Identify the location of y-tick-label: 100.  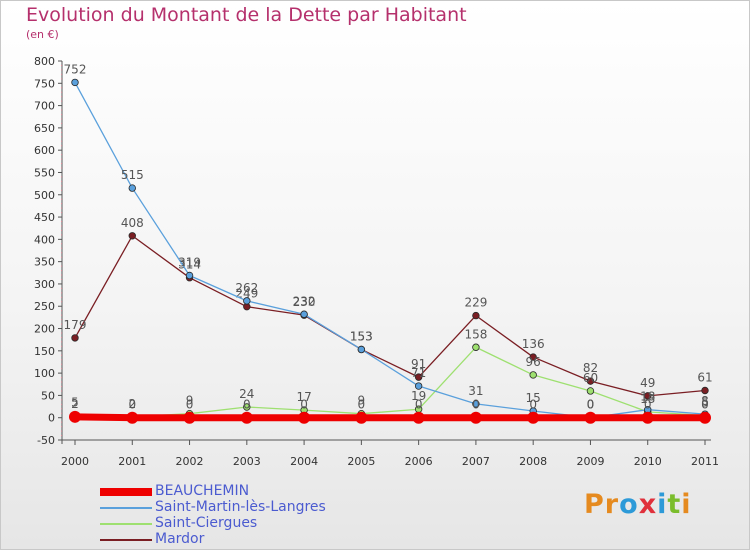
(44, 373).